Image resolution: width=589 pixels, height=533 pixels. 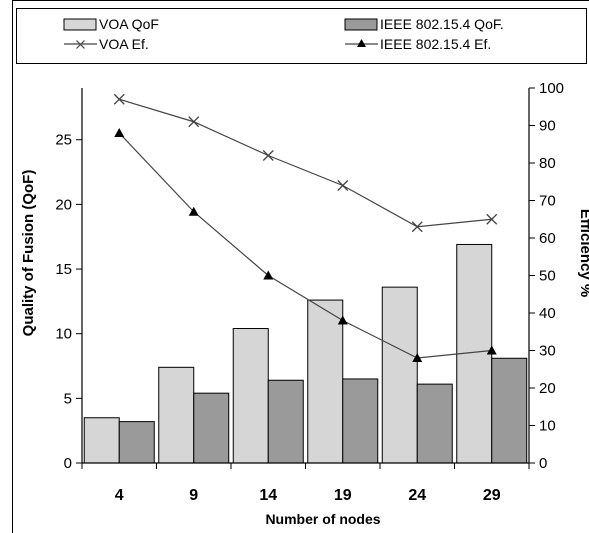 I want to click on y2-tick-label: 50, so click(x=547, y=276).